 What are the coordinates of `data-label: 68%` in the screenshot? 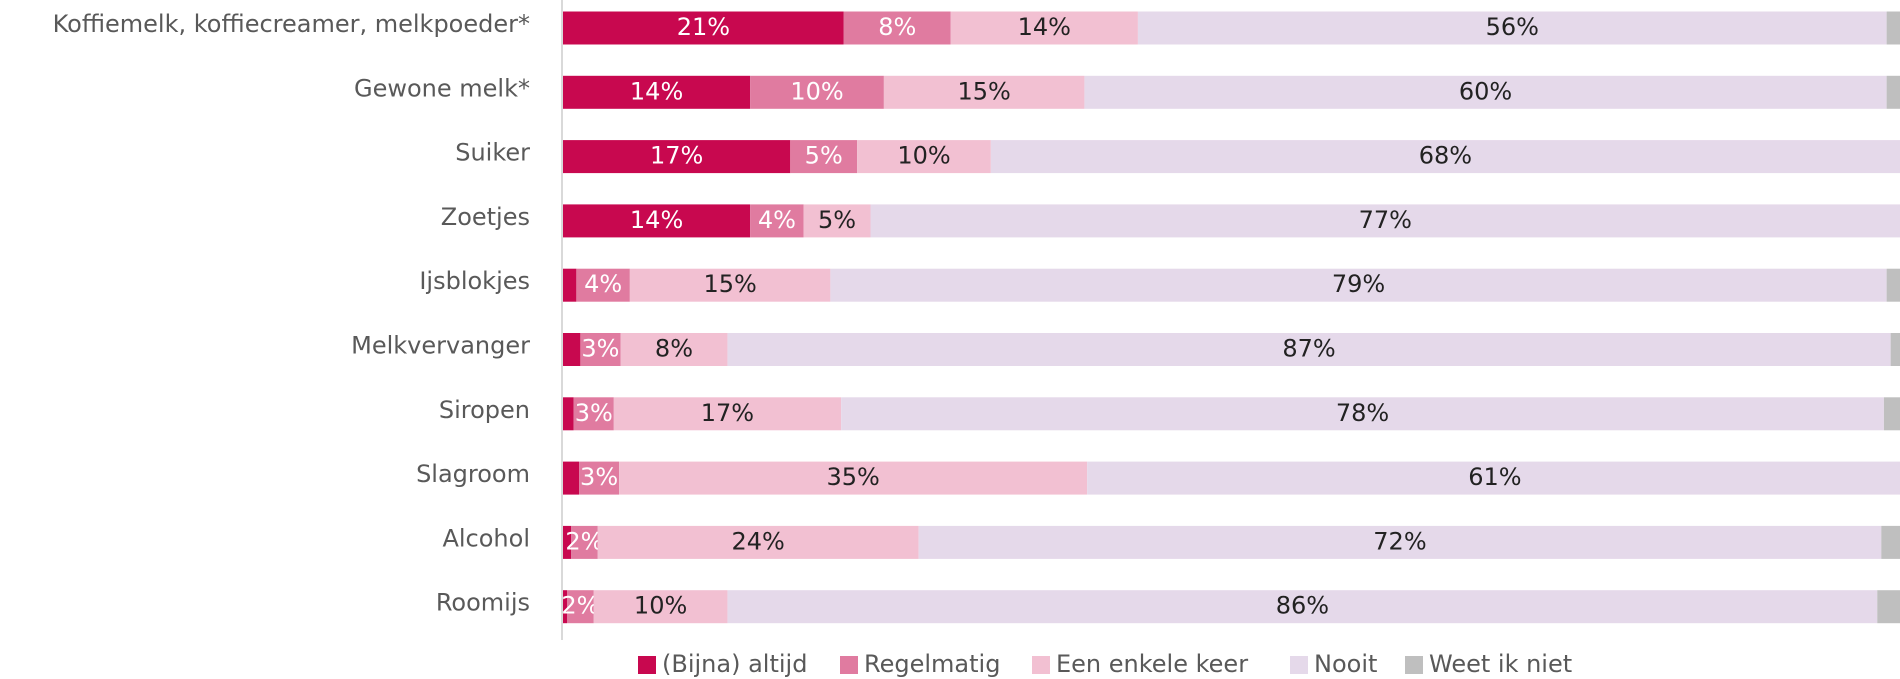 It's located at (1445, 156).